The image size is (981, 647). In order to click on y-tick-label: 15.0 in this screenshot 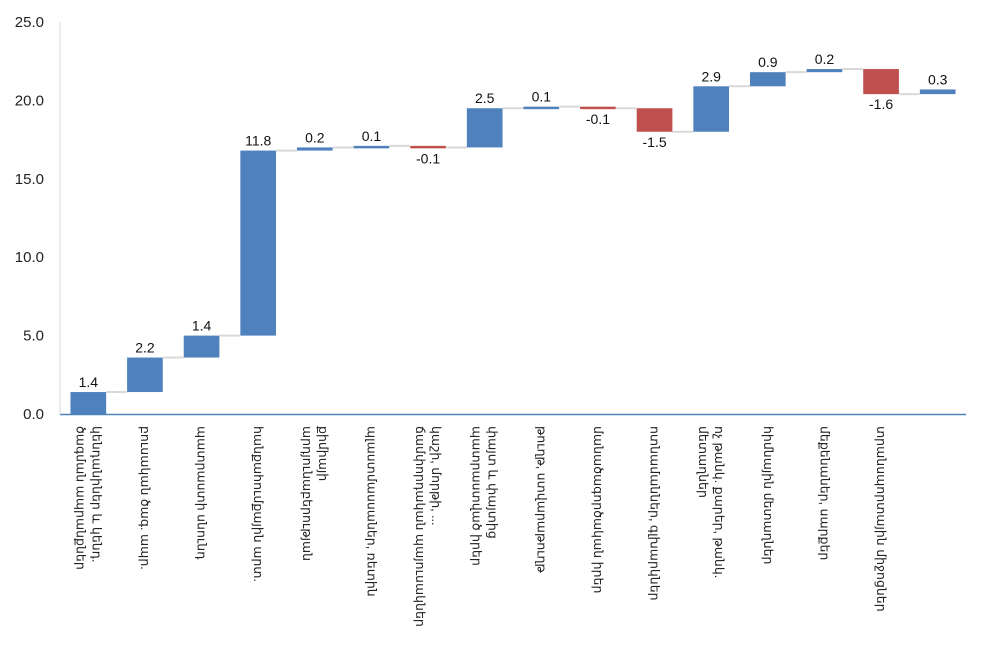, I will do `click(29, 179)`.